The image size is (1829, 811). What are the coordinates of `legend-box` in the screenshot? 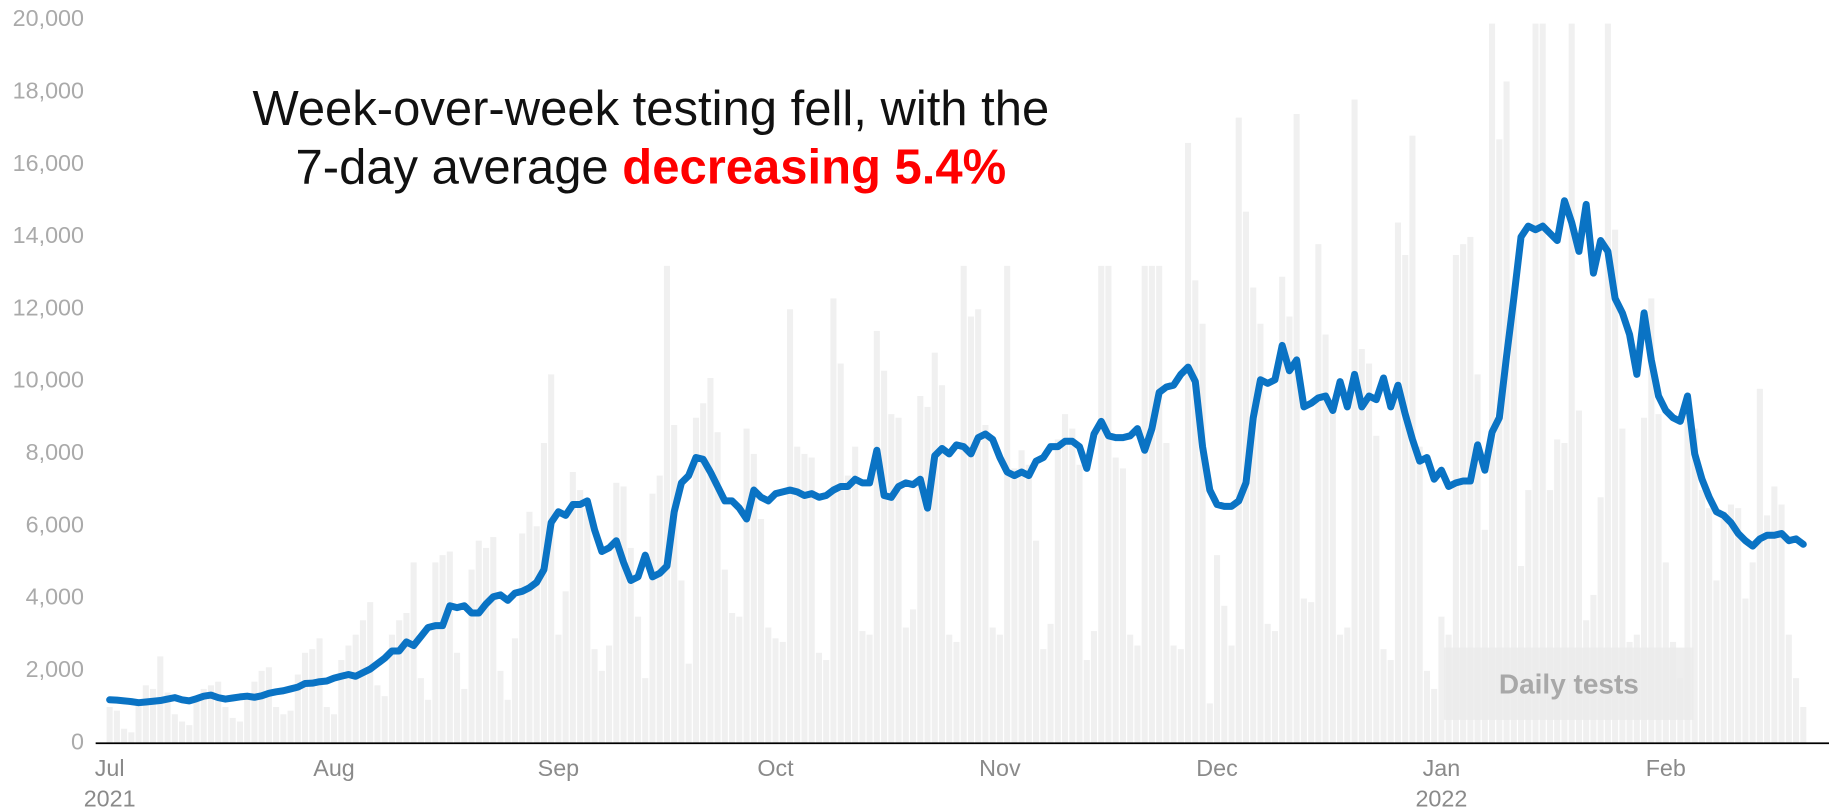 It's located at (1569, 683).